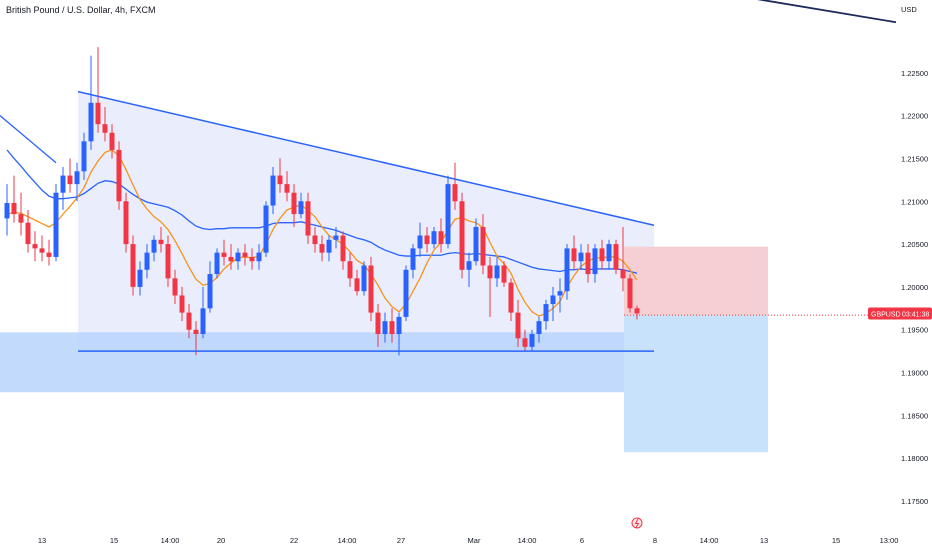 Image resolution: width=932 pixels, height=550 pixels. Describe the element at coordinates (909, 9) in the screenshot. I see `axis-currency: USD` at that location.